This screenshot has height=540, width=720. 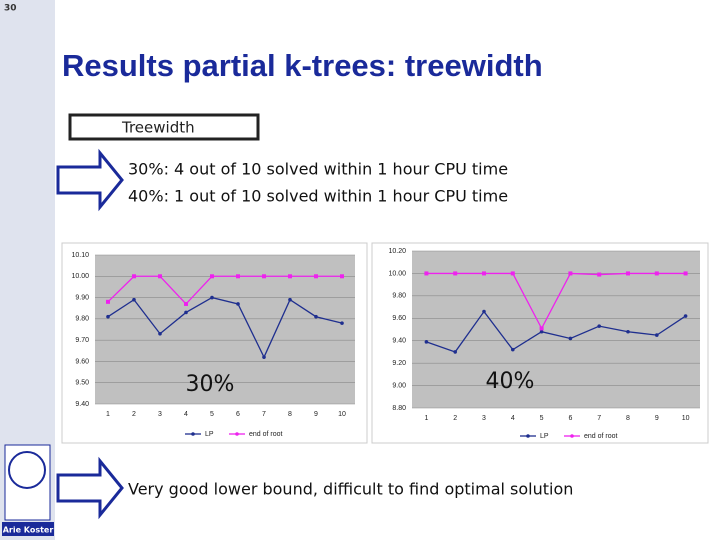 What do you see at coordinates (302, 65) in the screenshot?
I see `slide-title: Results partial k-trees: treewidth` at bounding box center [302, 65].